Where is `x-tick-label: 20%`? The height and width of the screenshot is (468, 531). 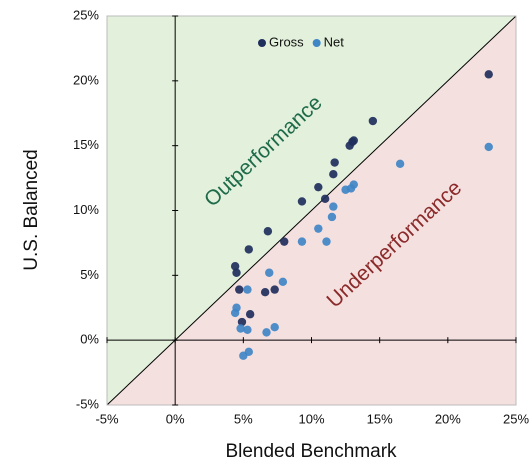
x-tick-label: 20% is located at coordinates (448, 418).